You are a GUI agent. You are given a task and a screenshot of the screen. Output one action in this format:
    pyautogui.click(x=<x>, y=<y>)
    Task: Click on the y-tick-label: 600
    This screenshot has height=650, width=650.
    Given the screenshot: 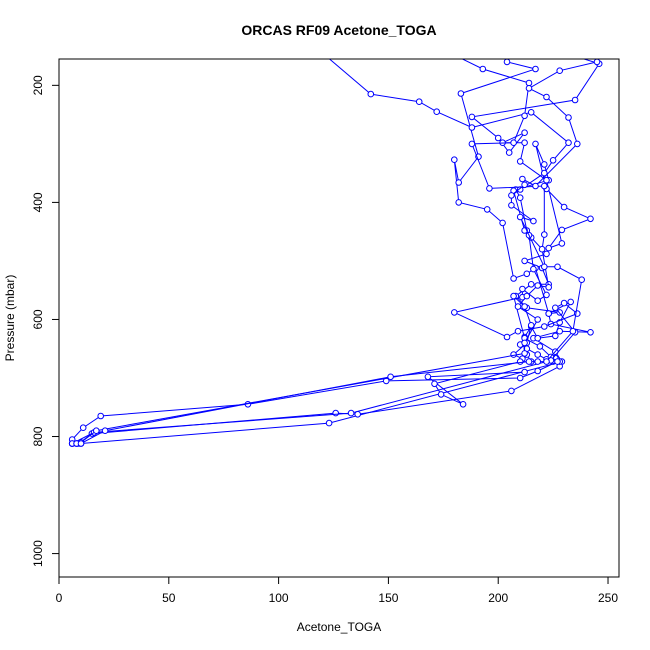 What is the action you would take?
    pyautogui.click(x=38, y=319)
    